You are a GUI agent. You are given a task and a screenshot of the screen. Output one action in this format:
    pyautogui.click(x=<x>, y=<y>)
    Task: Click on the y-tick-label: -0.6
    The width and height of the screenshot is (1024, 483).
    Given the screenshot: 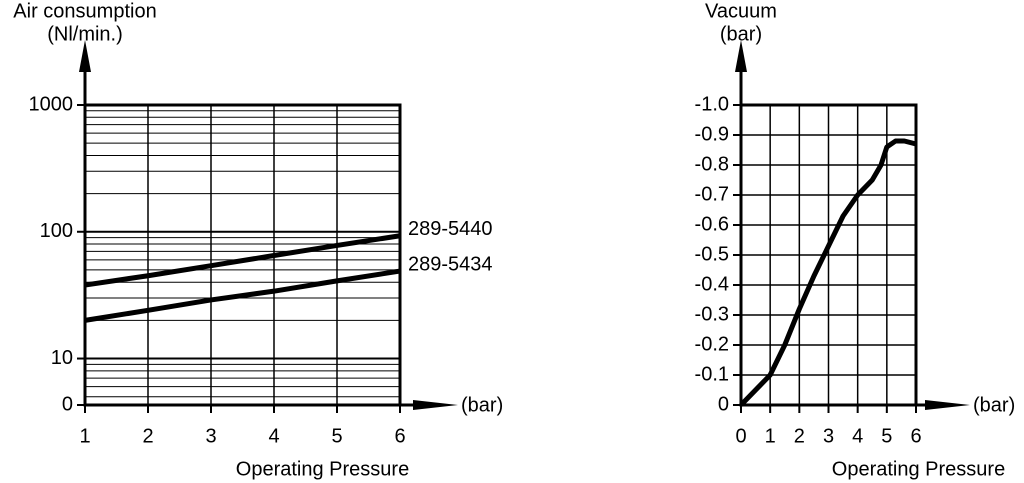 What is the action you would take?
    pyautogui.click(x=712, y=224)
    